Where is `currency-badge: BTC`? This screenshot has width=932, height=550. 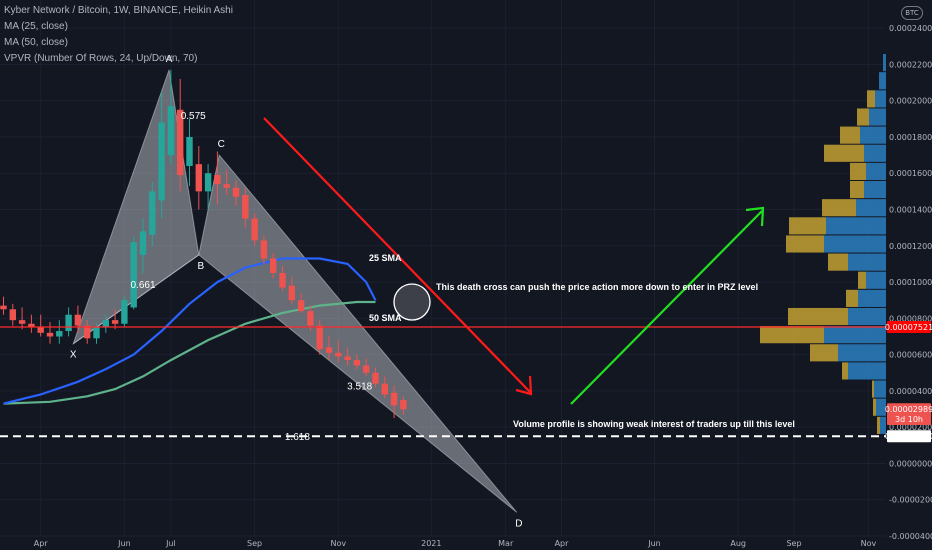 currency-badge: BTC is located at coordinates (912, 13).